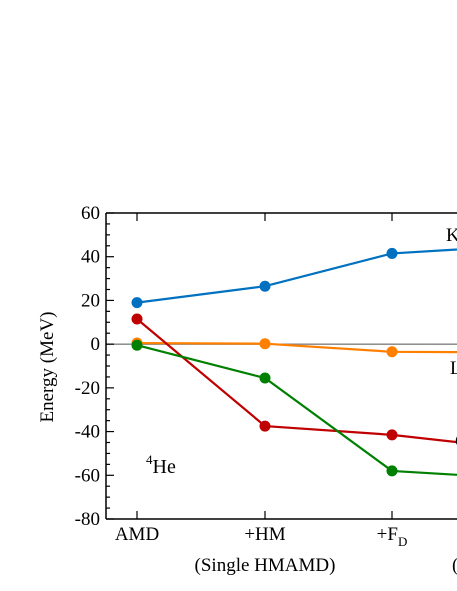 This screenshot has height=591, width=457. I want to click on y-tick-label: -80, so click(87, 519).